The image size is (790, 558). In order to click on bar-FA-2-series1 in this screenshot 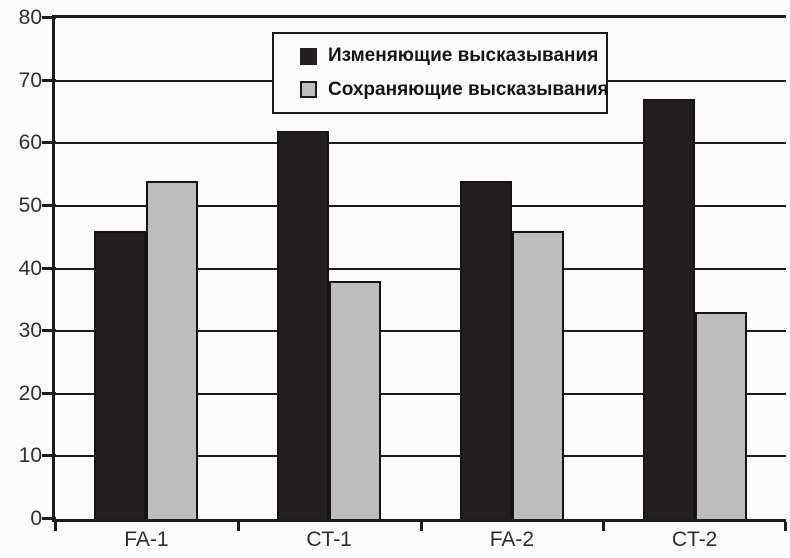, I will do `click(485, 349)`.